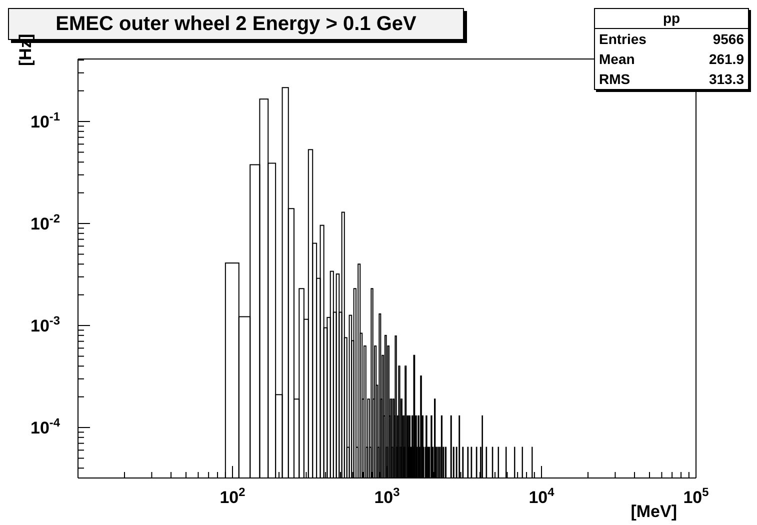 Image resolution: width=757 pixels, height=525 pixels. Describe the element at coordinates (622, 39) in the screenshot. I see `text: Entries` at that location.